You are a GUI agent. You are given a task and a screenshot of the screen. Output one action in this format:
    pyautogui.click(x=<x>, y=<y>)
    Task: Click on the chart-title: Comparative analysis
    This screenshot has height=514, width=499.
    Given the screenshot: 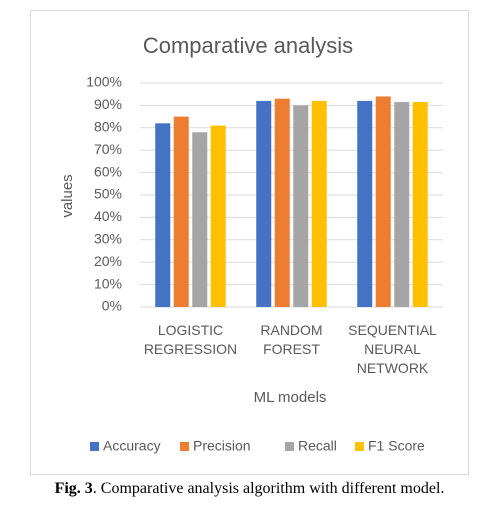 What is the action you would take?
    pyautogui.click(x=248, y=45)
    